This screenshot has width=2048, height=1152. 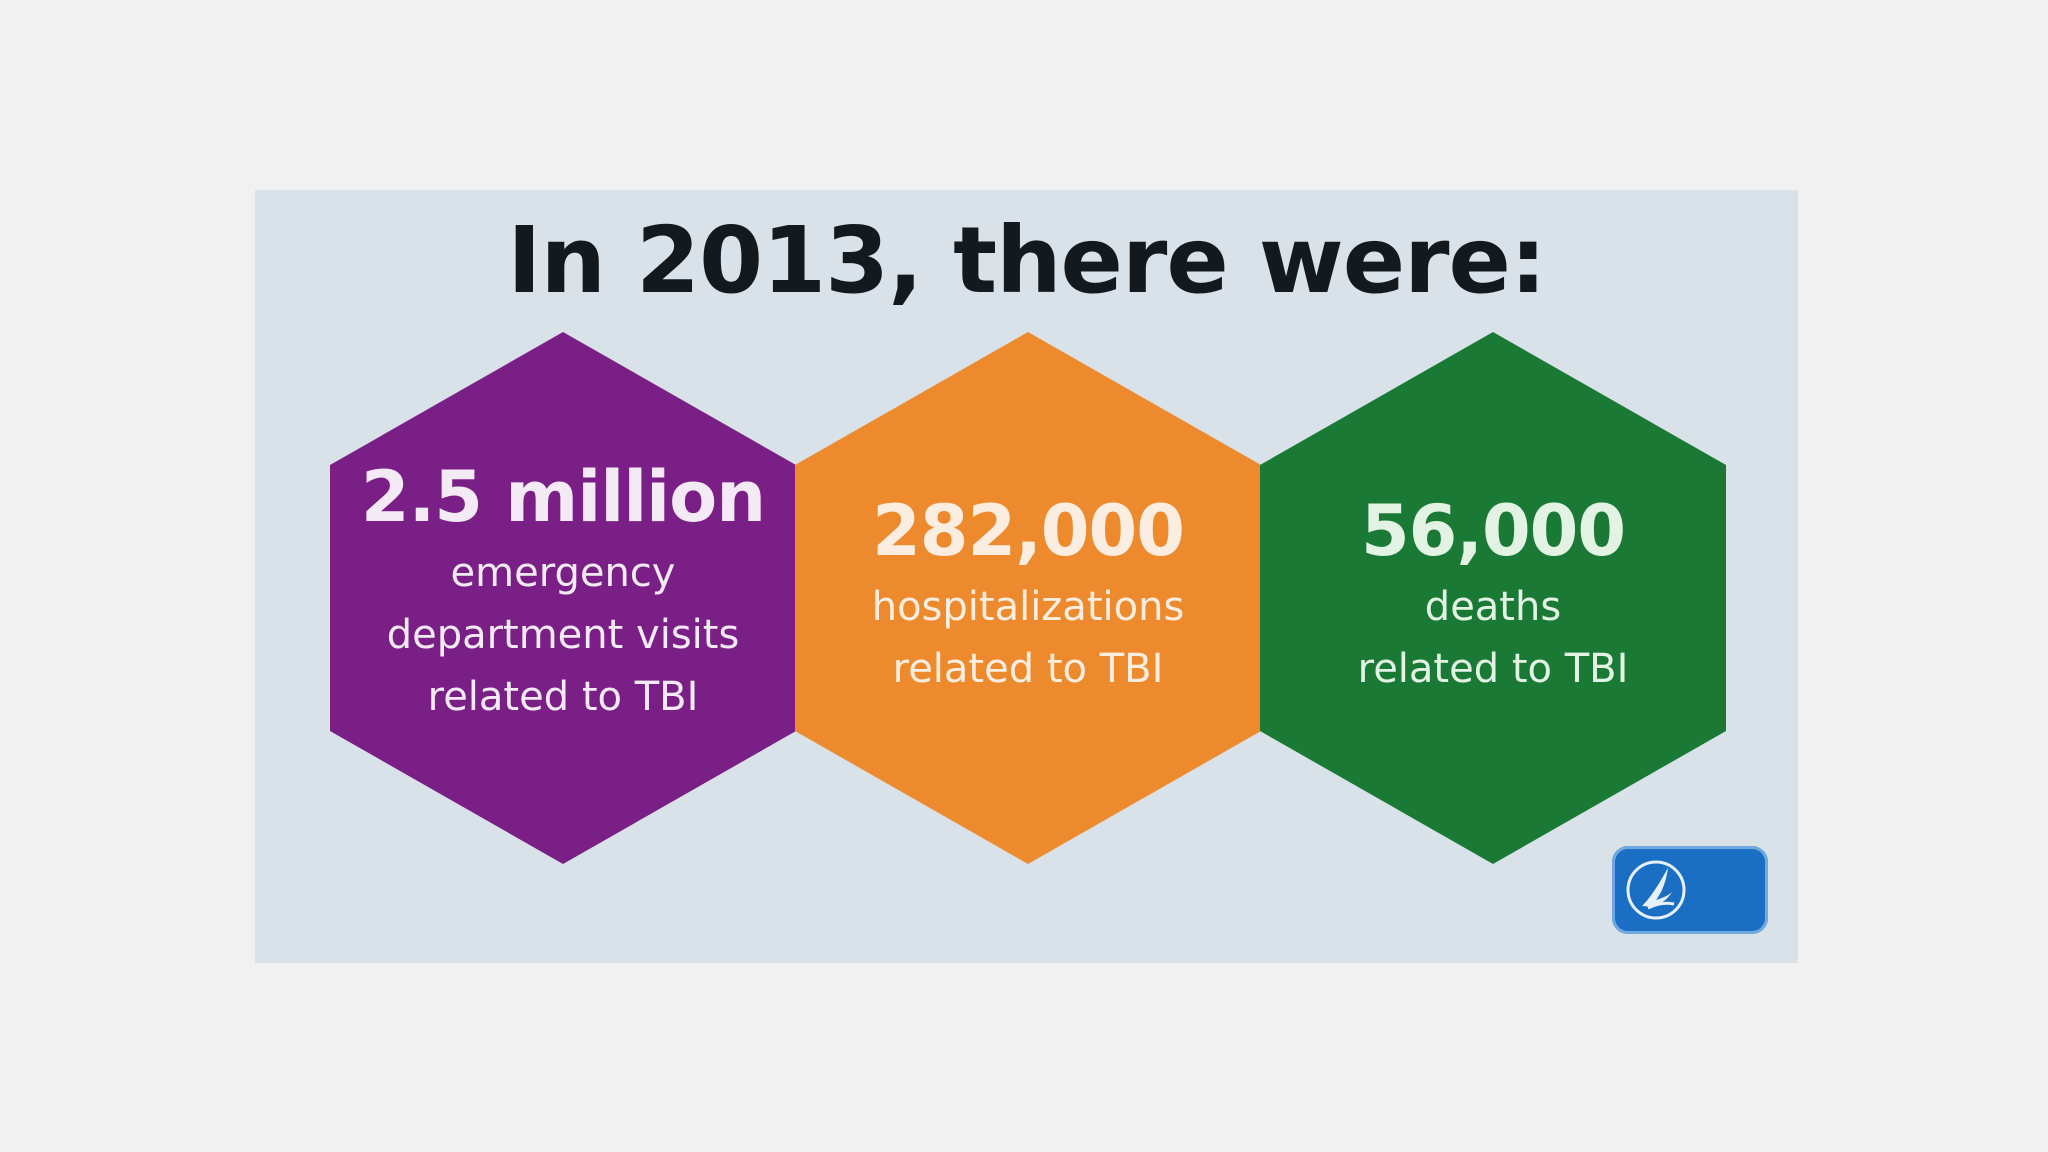 What do you see at coordinates (1656, 890) in the screenshot?
I see `hhs-eagle-icon` at bounding box center [1656, 890].